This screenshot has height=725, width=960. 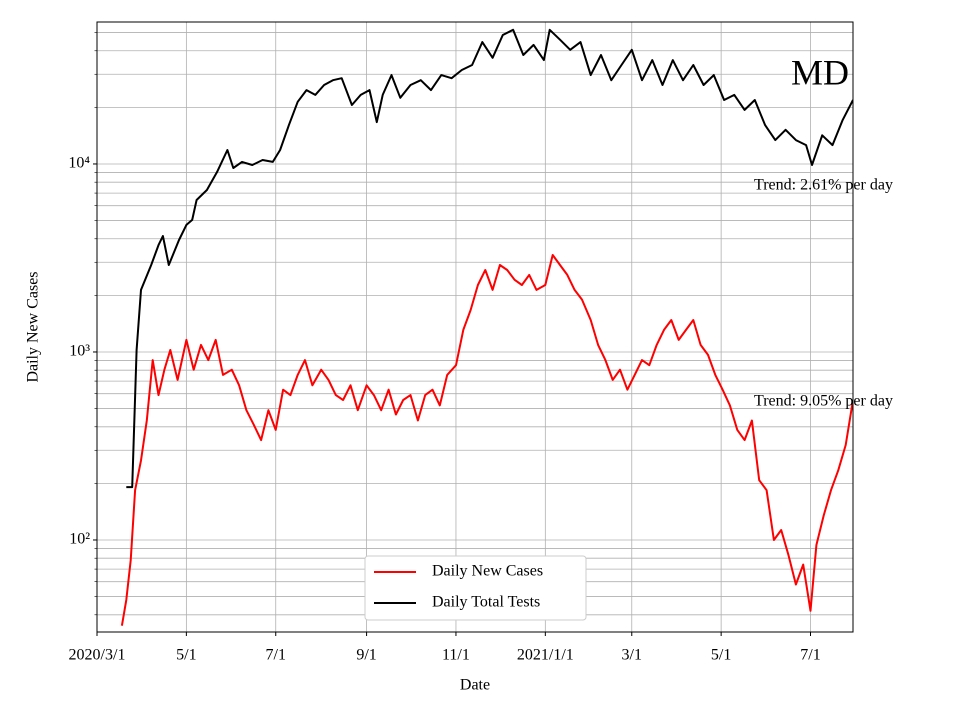 I want to click on legend-label: Daily Total Tests, so click(x=486, y=602).